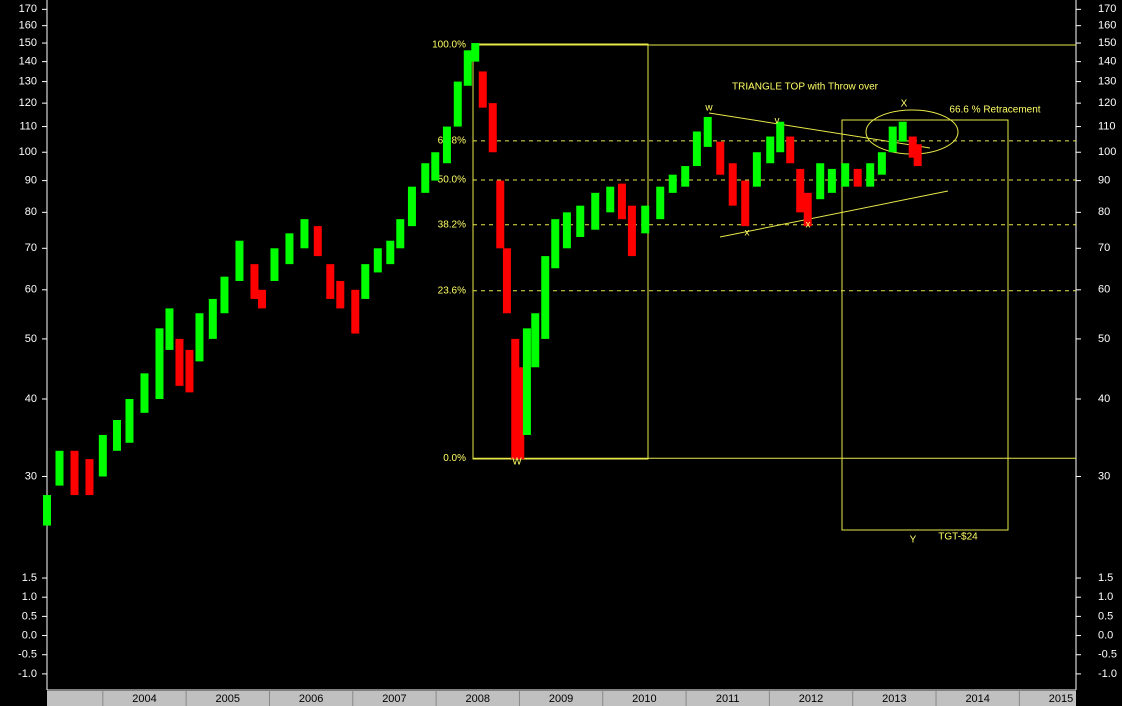  What do you see at coordinates (925, 325) in the screenshot?
I see `target-box` at bounding box center [925, 325].